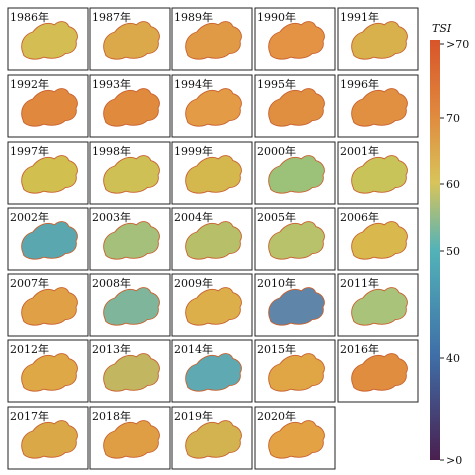  What do you see at coordinates (453, 184) in the screenshot?
I see `colorbar-tick-label: 60` at bounding box center [453, 184].